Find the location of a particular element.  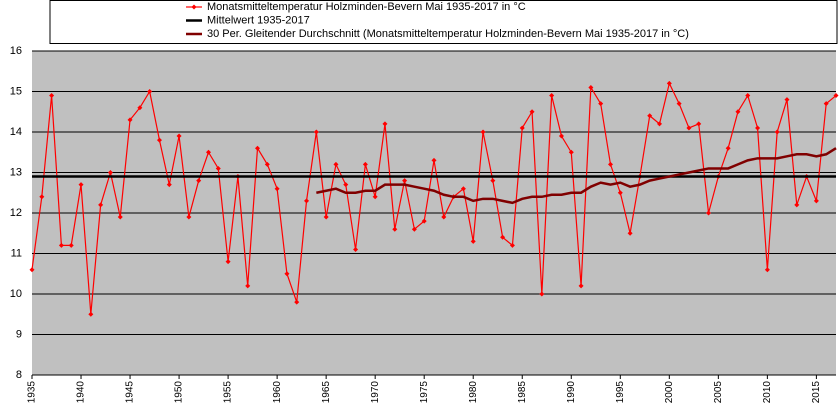

x-tick-label: 2015 is located at coordinates (816, 392).